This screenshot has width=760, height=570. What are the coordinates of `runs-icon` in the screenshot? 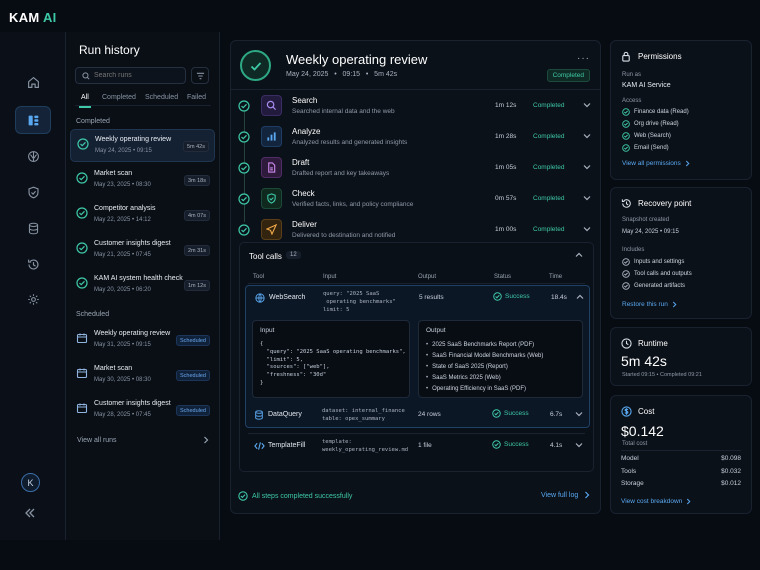 It's located at (33, 120).